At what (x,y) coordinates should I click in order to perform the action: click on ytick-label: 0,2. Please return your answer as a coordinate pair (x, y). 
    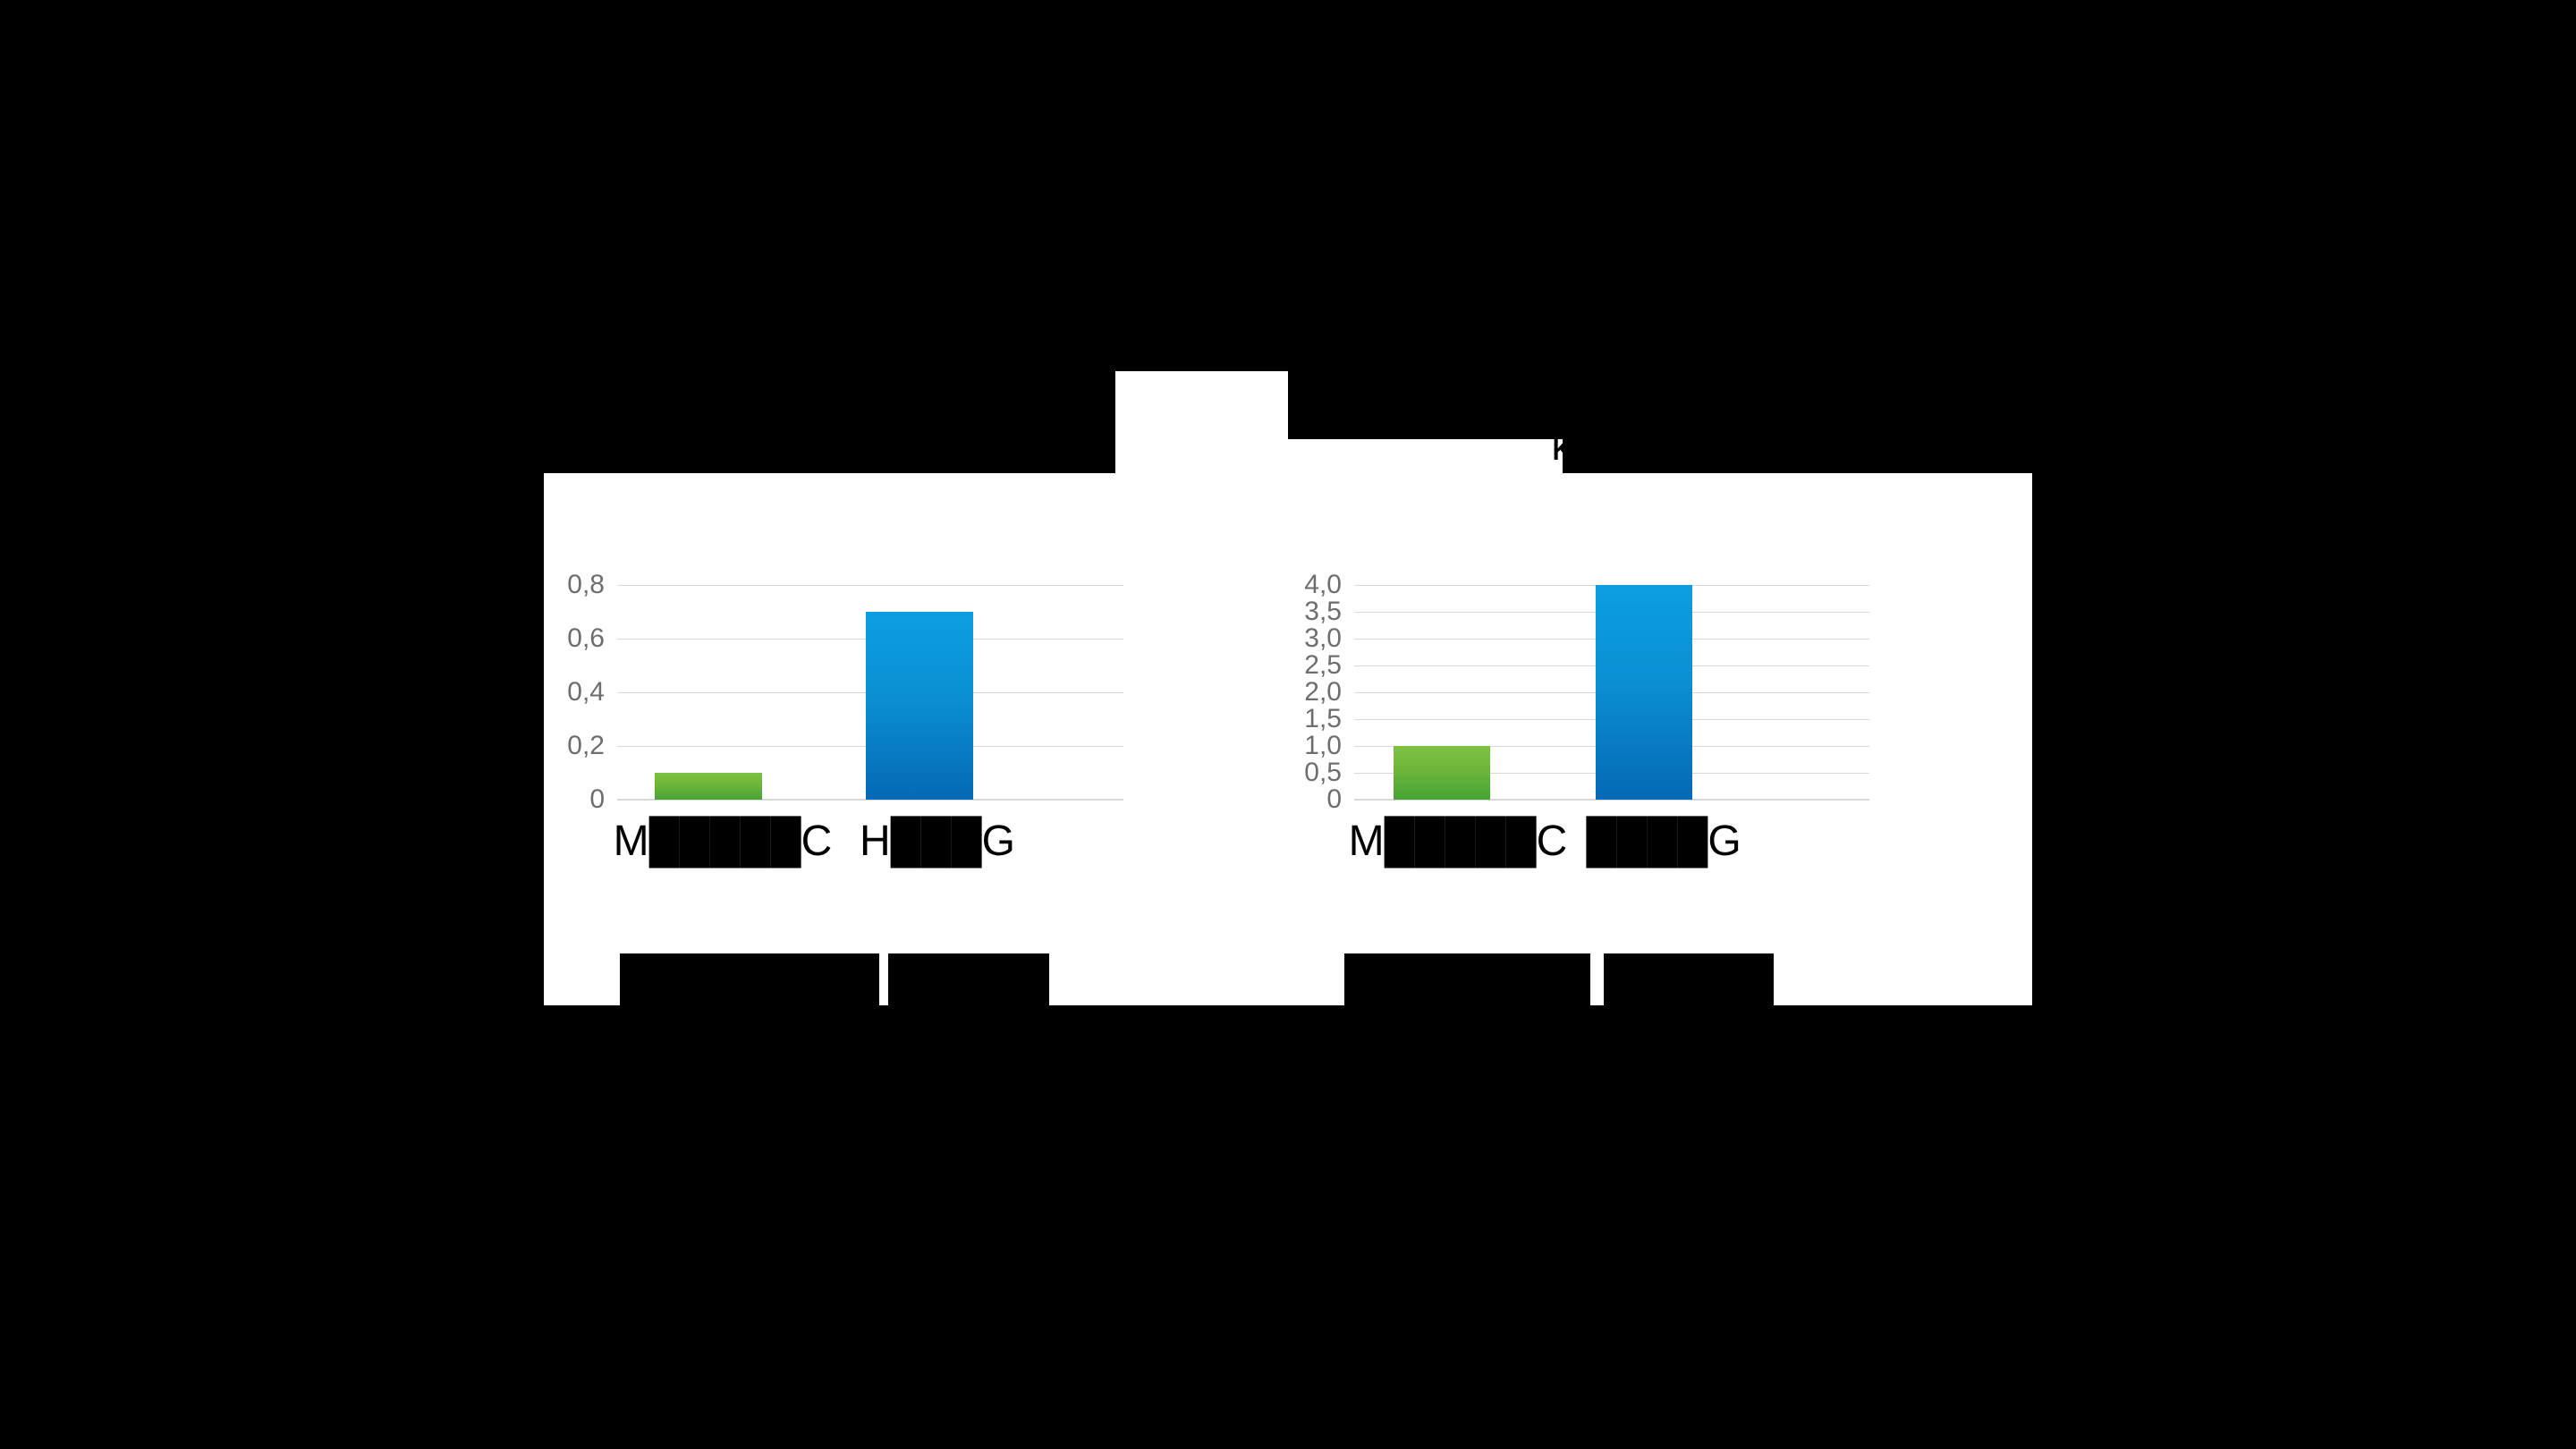
    Looking at the image, I should click on (586, 745).